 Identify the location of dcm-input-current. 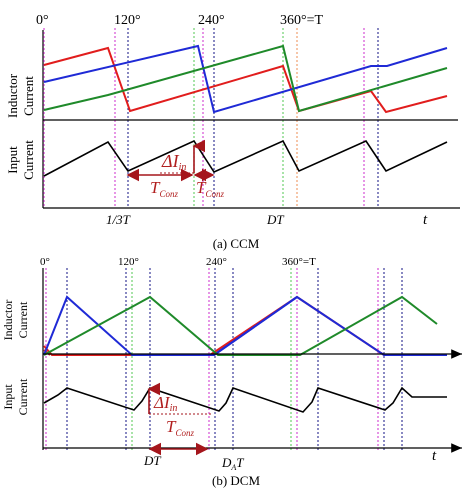
(245, 399).